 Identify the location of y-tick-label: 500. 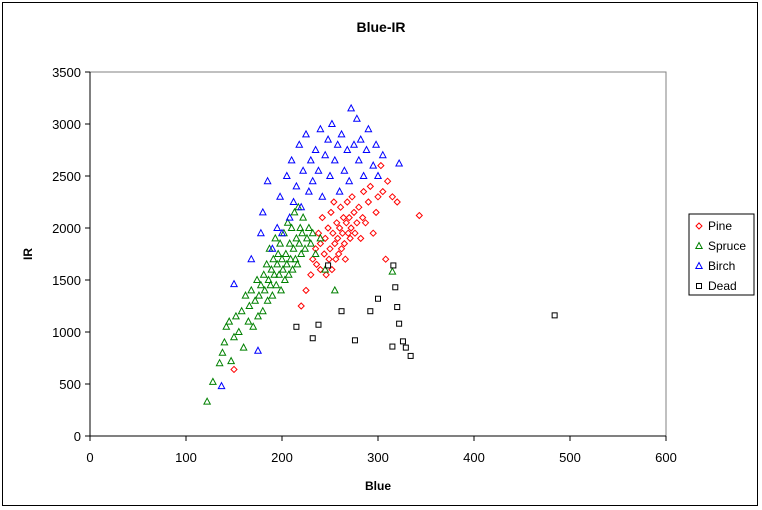
(70, 384).